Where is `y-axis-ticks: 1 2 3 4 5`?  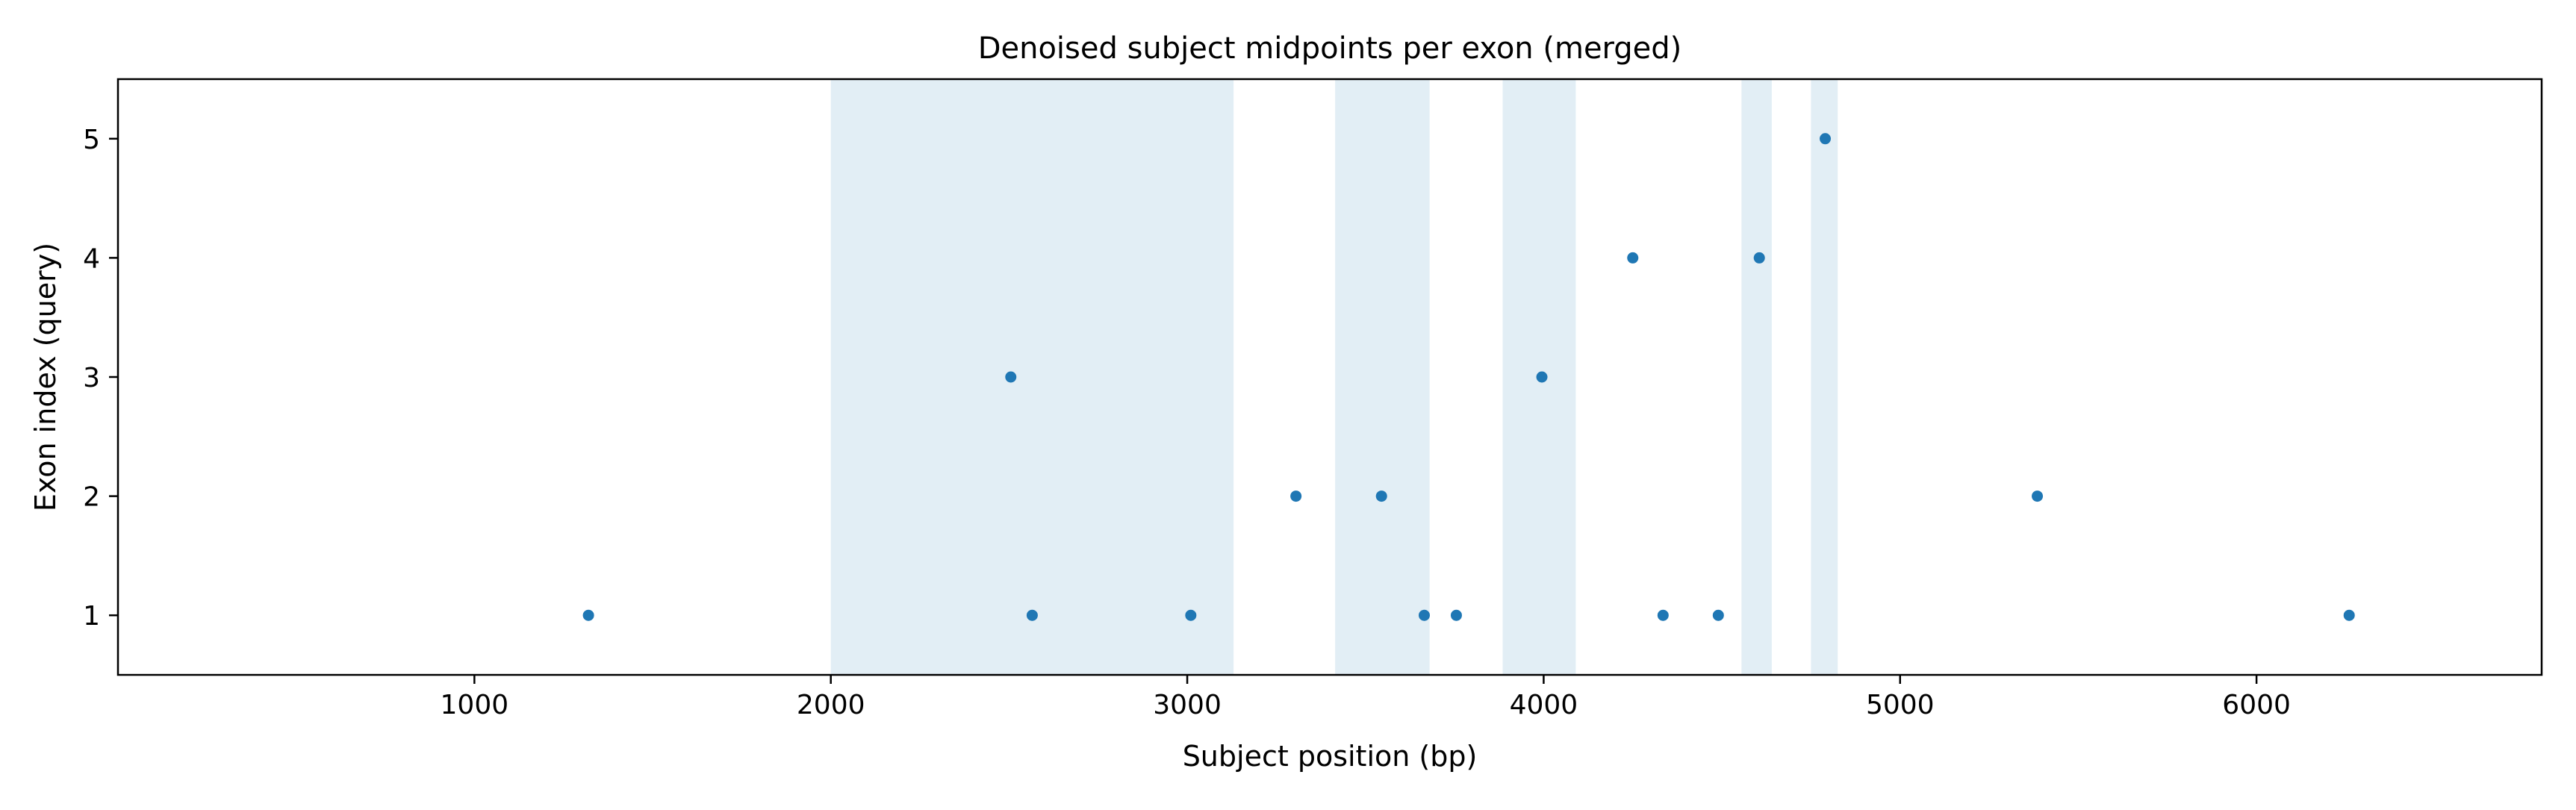 y-axis-ticks: 1 2 3 4 5 is located at coordinates (100, 378).